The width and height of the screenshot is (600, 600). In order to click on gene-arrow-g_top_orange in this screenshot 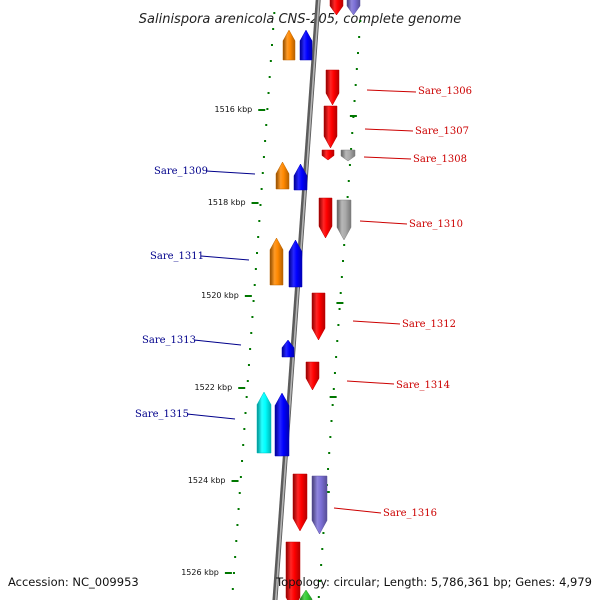, I will do `click(289, 45)`.